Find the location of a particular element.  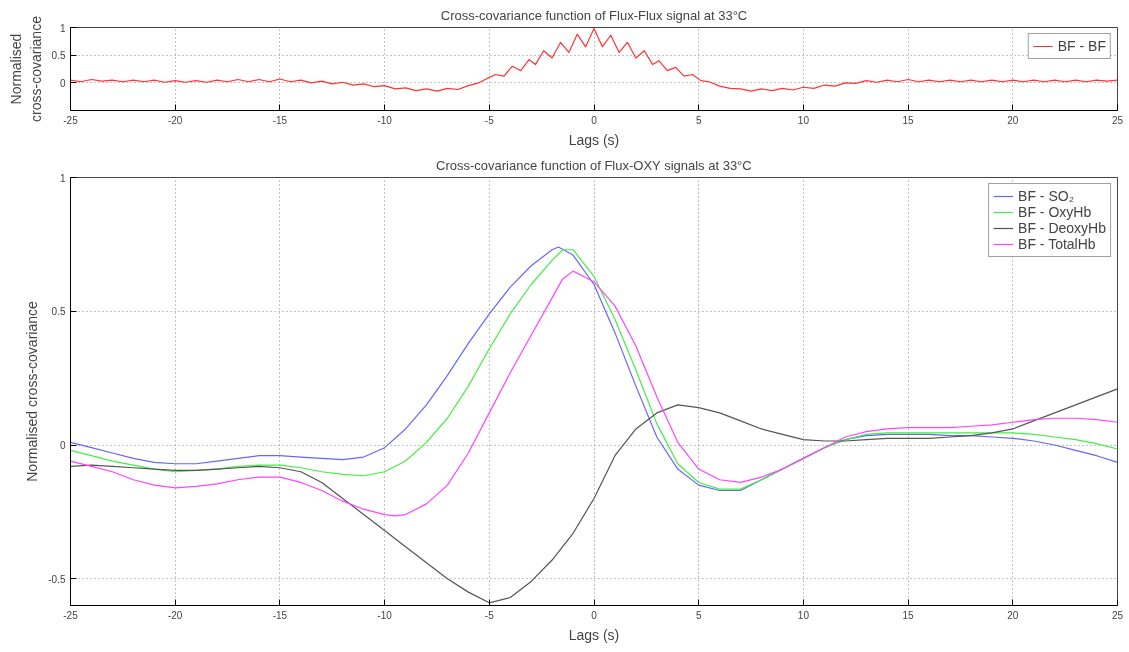

y-tick-label: -0.5 is located at coordinates (57, 579).